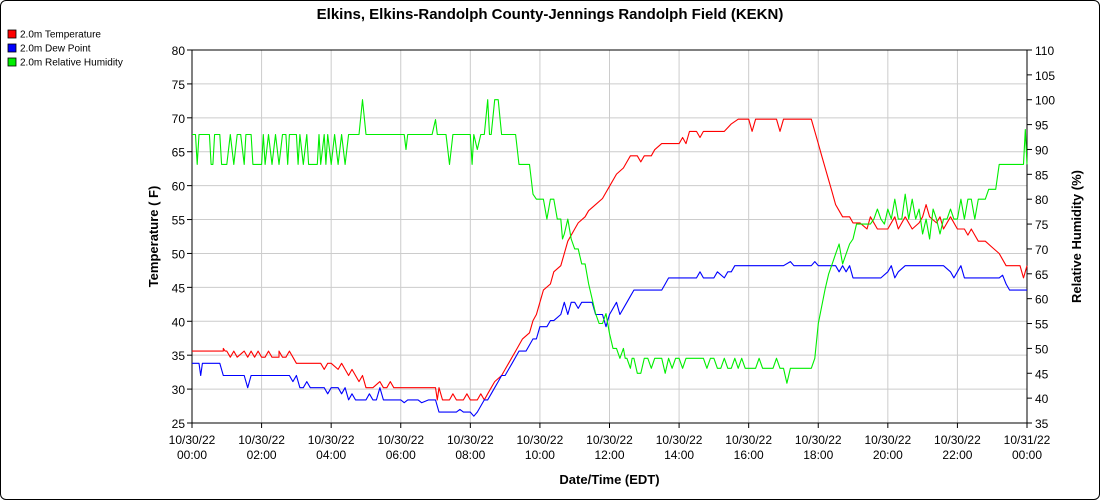 The width and height of the screenshot is (1100, 500). I want to click on y2-tick-label: 95, so click(1042, 126).